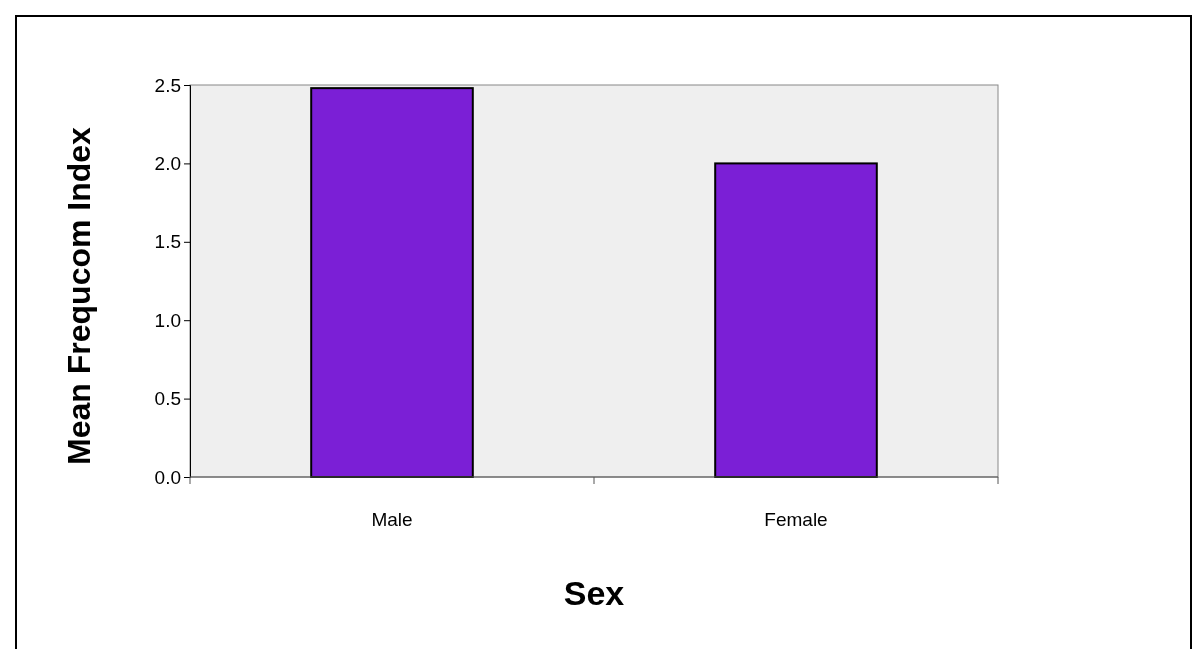 The image size is (1193, 649). I want to click on y-tick-label: 0.5, so click(167, 399).